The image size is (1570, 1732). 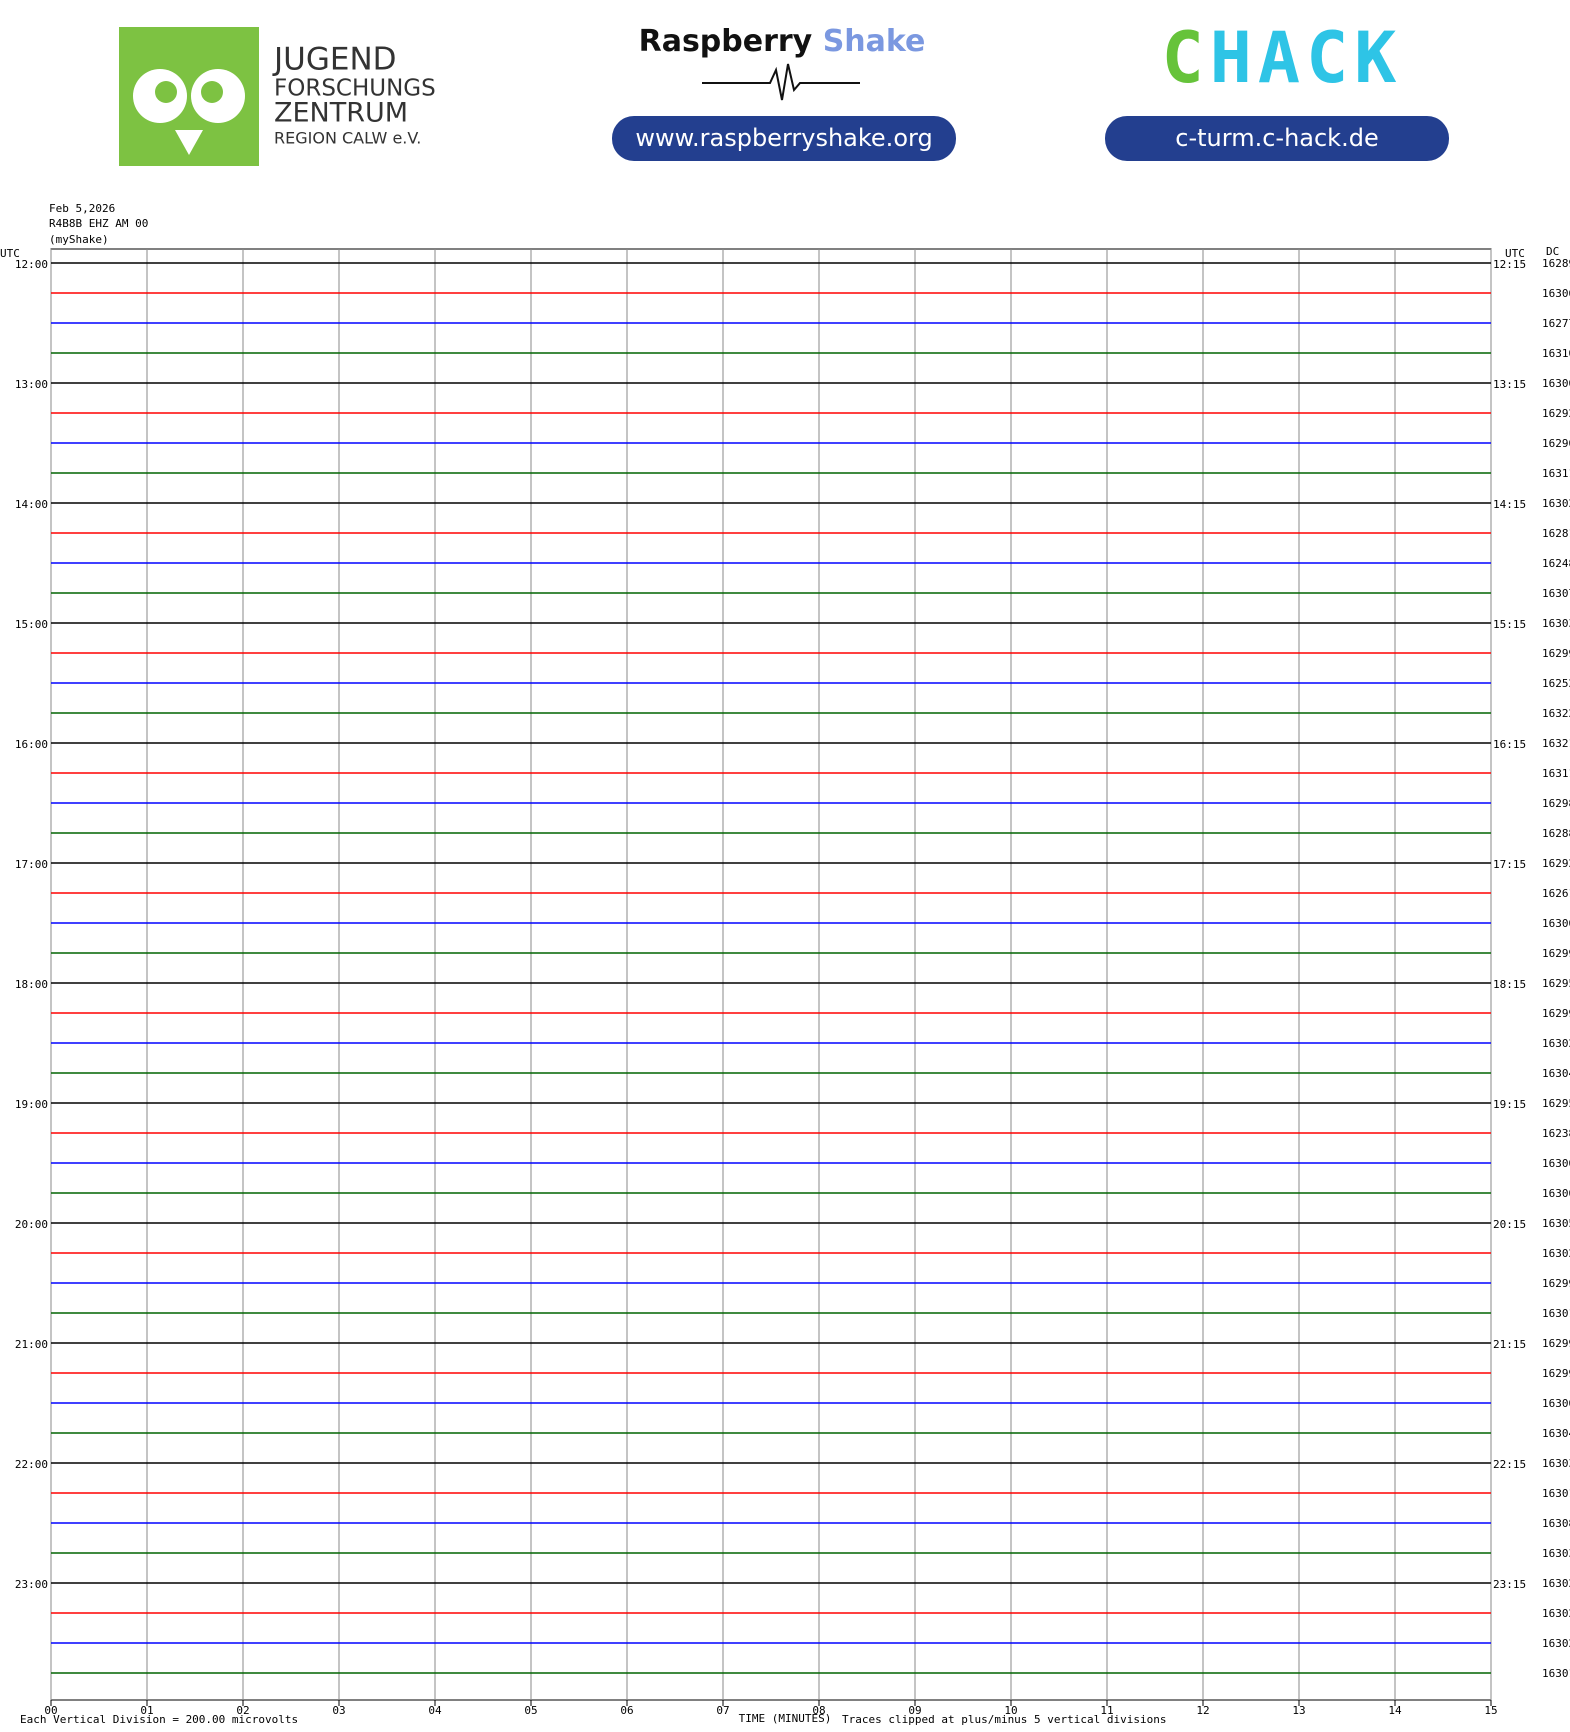 I want to click on hour-label-left: 16:00, so click(x=31, y=744).